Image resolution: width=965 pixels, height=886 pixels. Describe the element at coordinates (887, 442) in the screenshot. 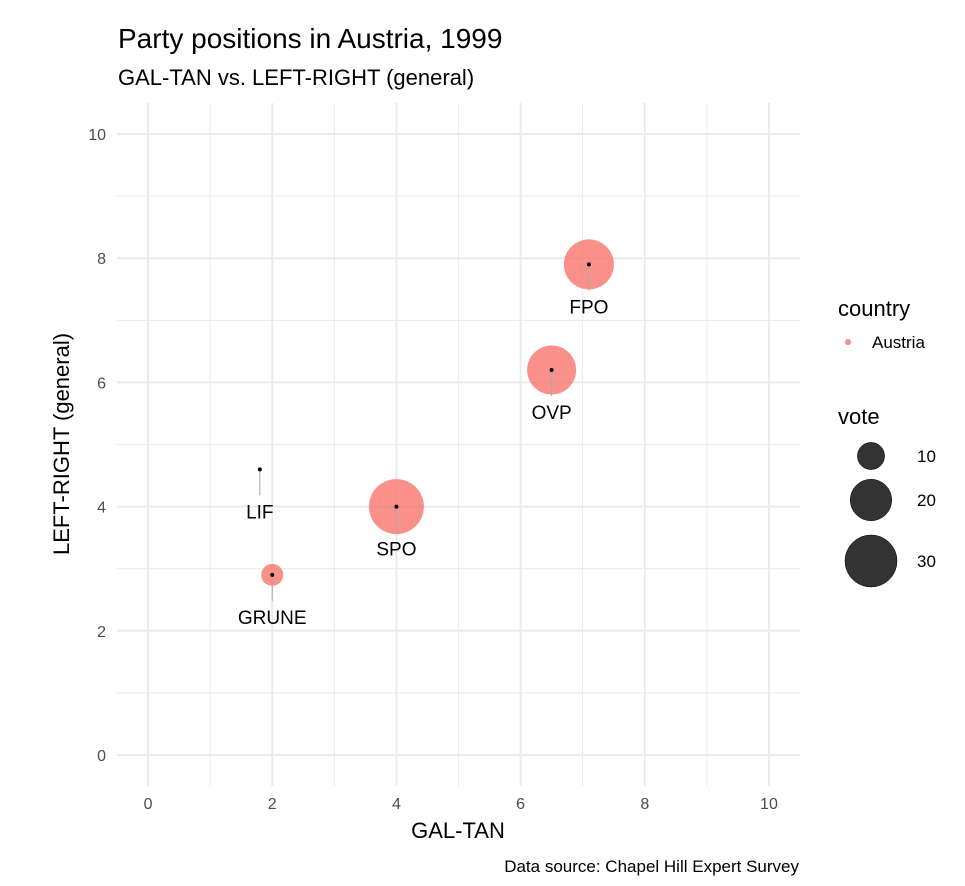

I see `legend: country Austria vote 10 20 30` at that location.